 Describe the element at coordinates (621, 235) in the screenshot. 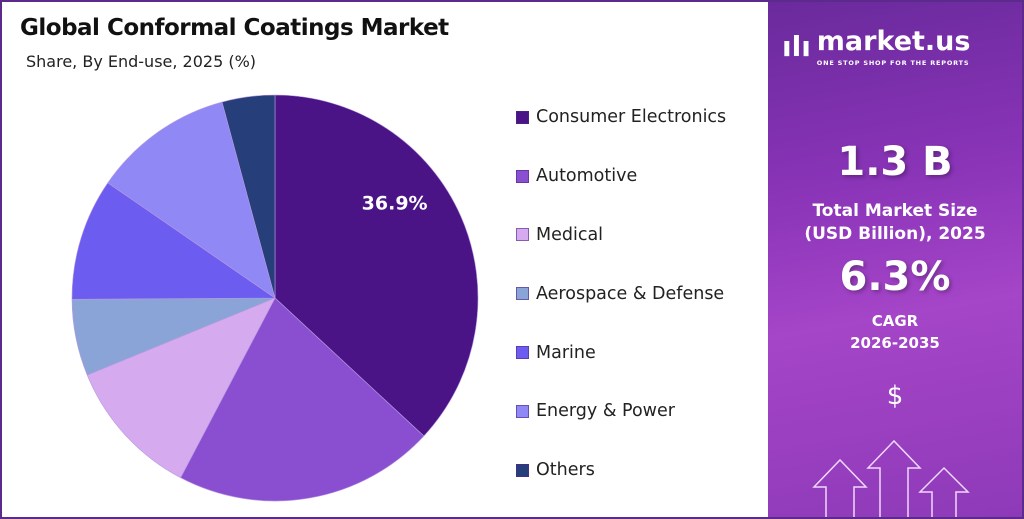

I see `legend-item: Medical` at that location.